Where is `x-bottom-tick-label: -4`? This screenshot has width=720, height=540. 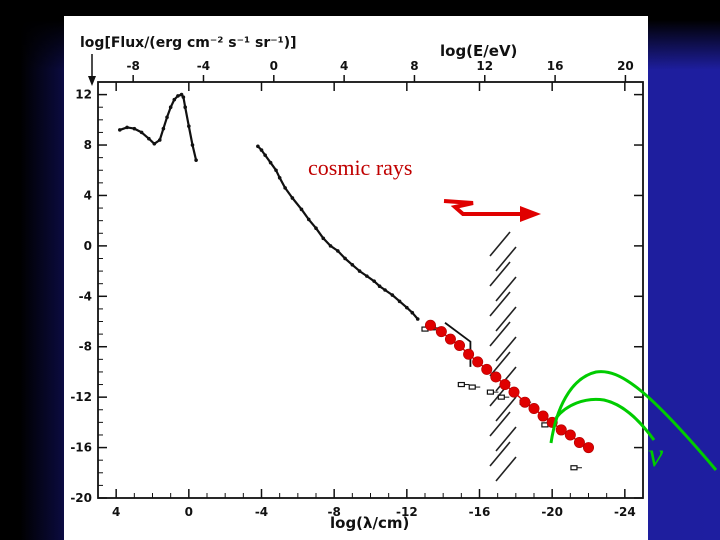 x-bottom-tick-label: -4 is located at coordinates (261, 512).